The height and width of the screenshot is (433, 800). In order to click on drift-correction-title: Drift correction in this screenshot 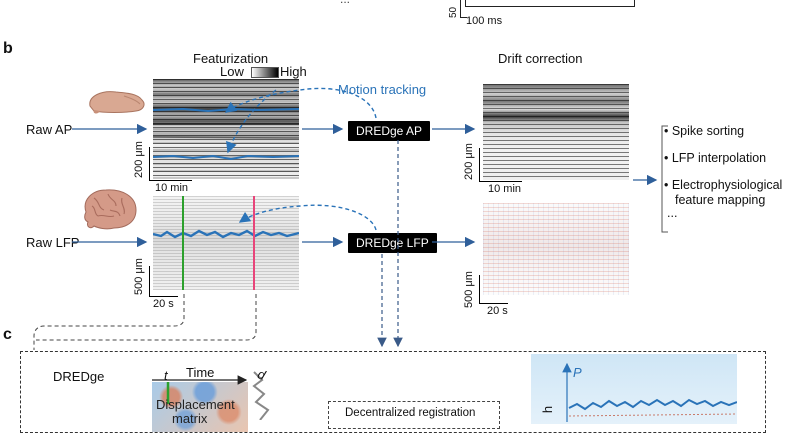, I will do `click(540, 58)`.